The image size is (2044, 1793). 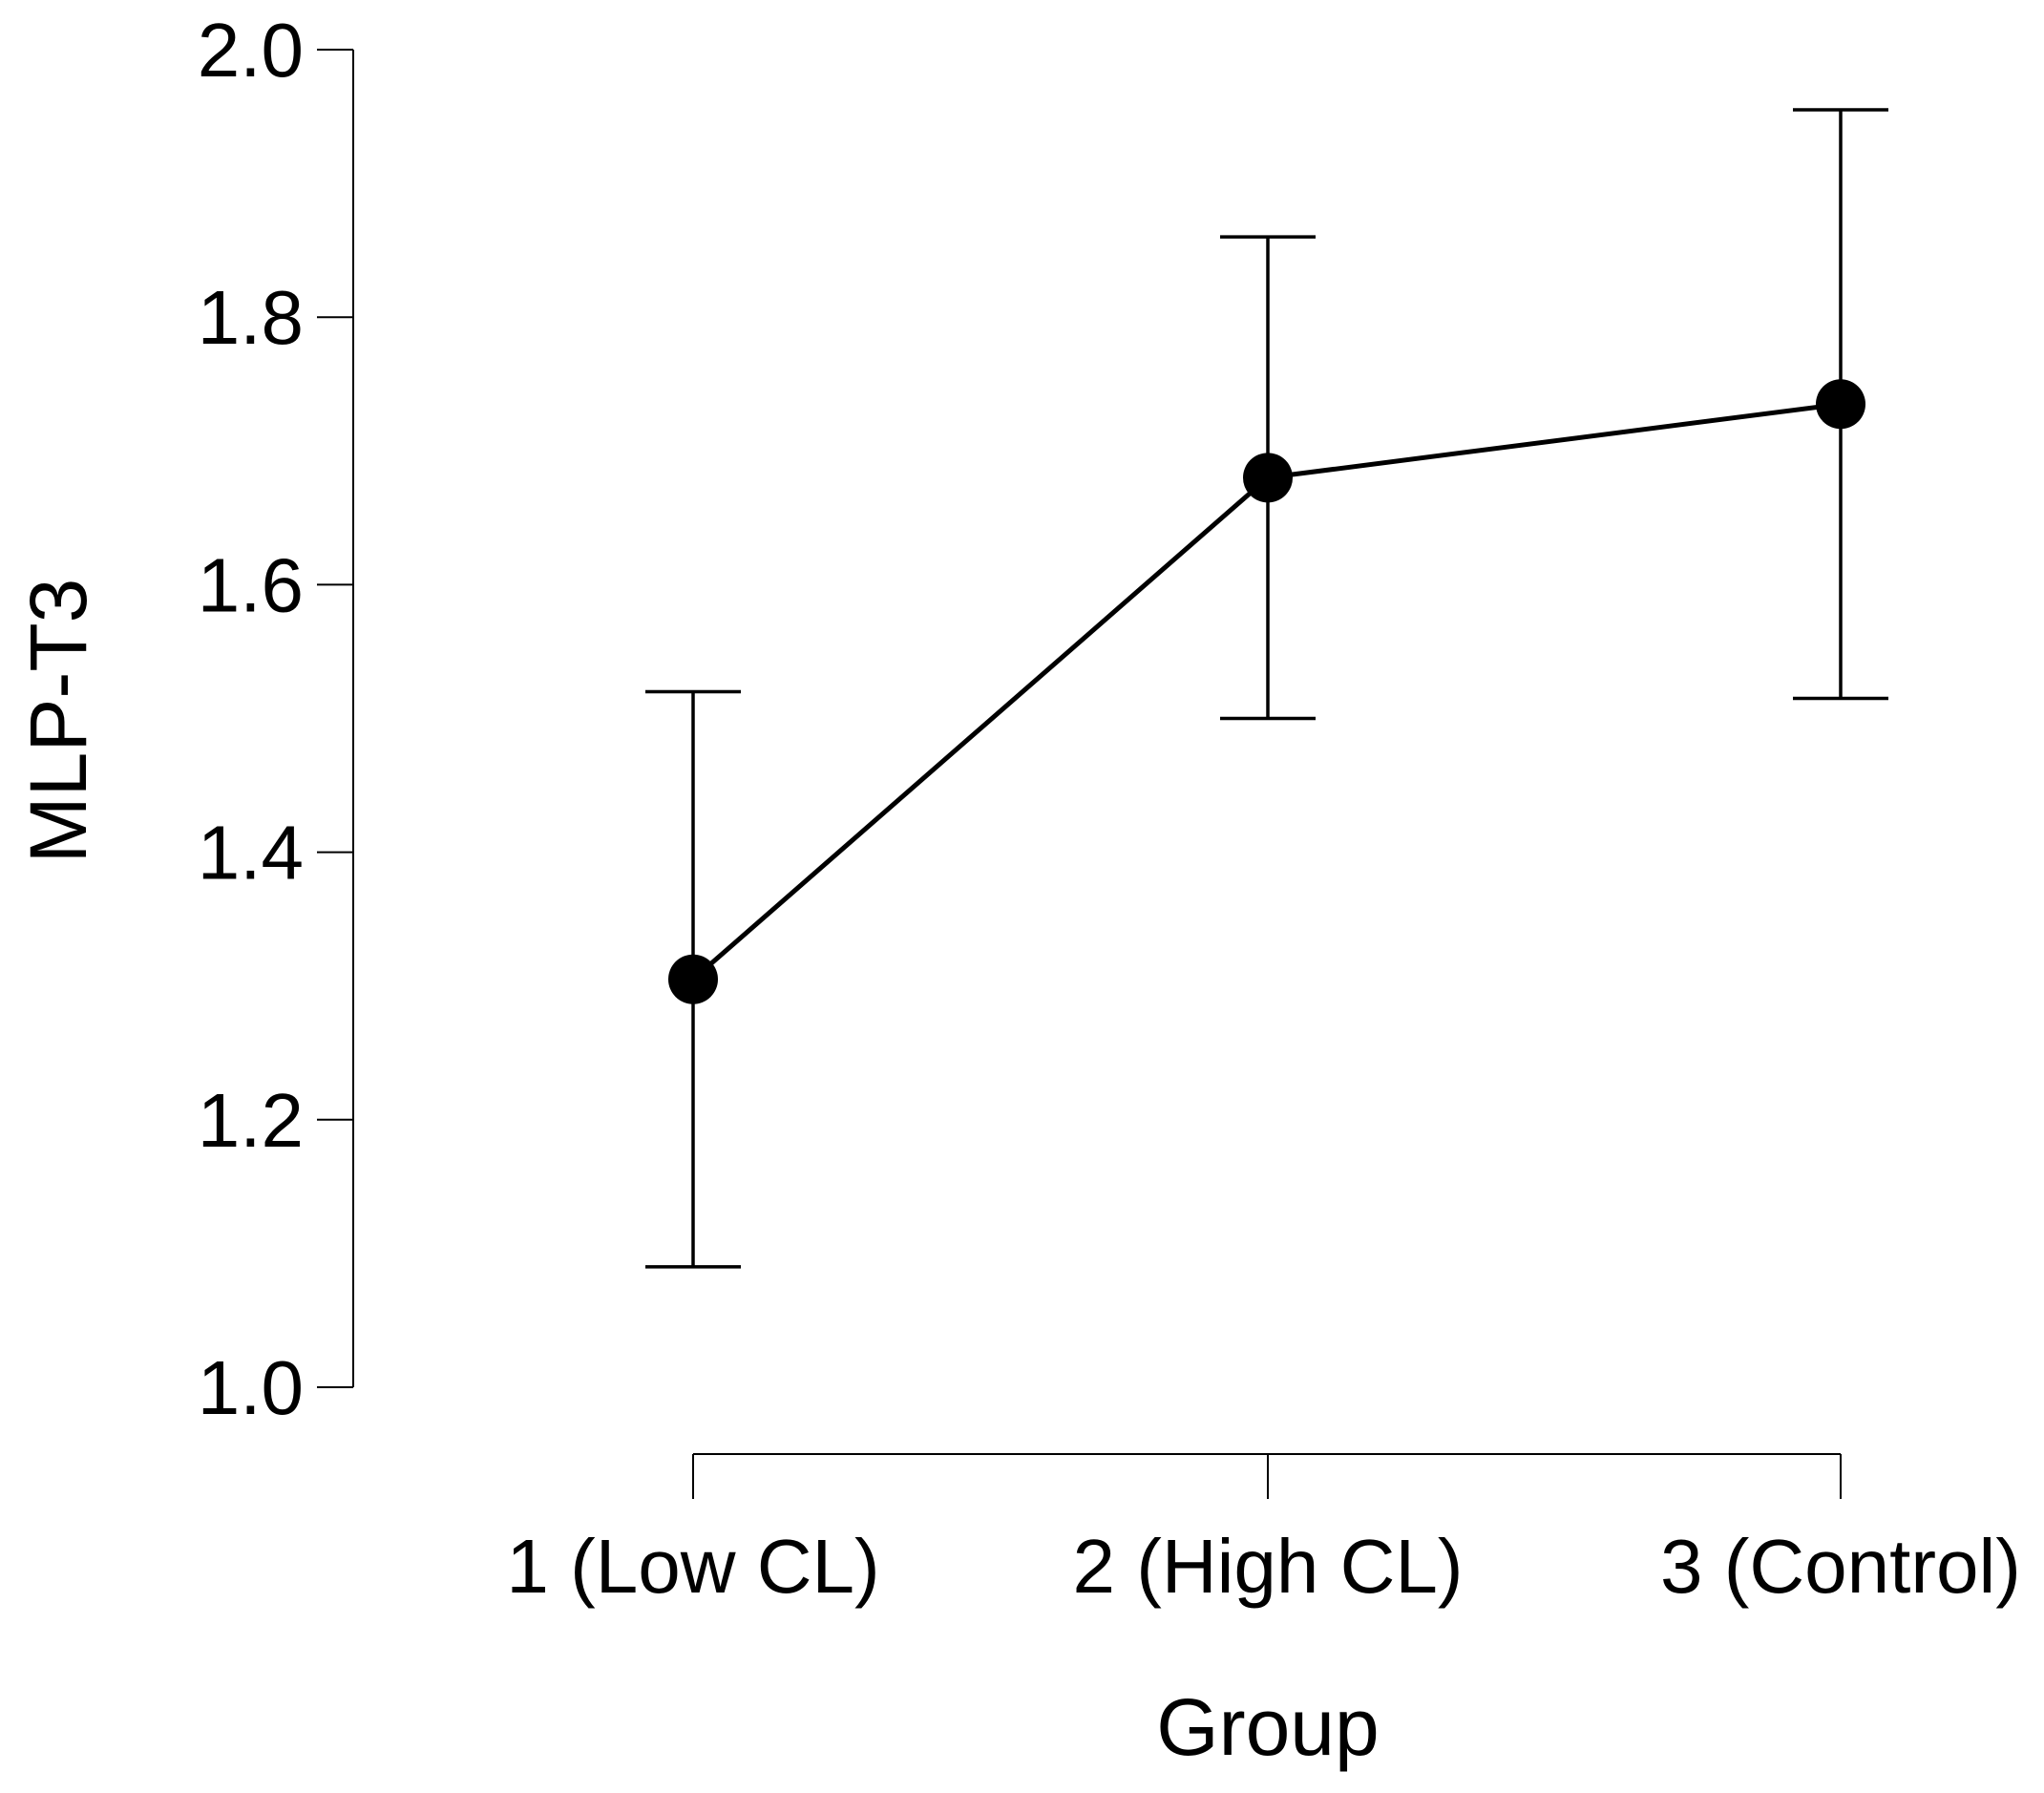 What do you see at coordinates (1267, 1566) in the screenshot?
I see `x-tick-label: 2 (High CL)` at bounding box center [1267, 1566].